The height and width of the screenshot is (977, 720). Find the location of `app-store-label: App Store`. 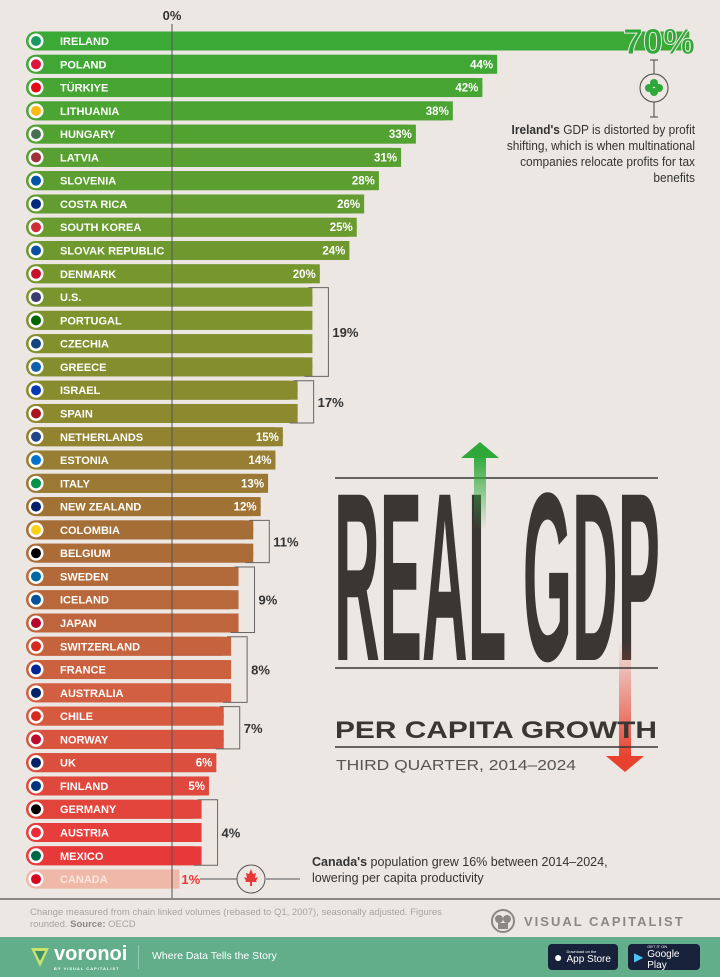

app-store-label: App Store is located at coordinates (588, 959).